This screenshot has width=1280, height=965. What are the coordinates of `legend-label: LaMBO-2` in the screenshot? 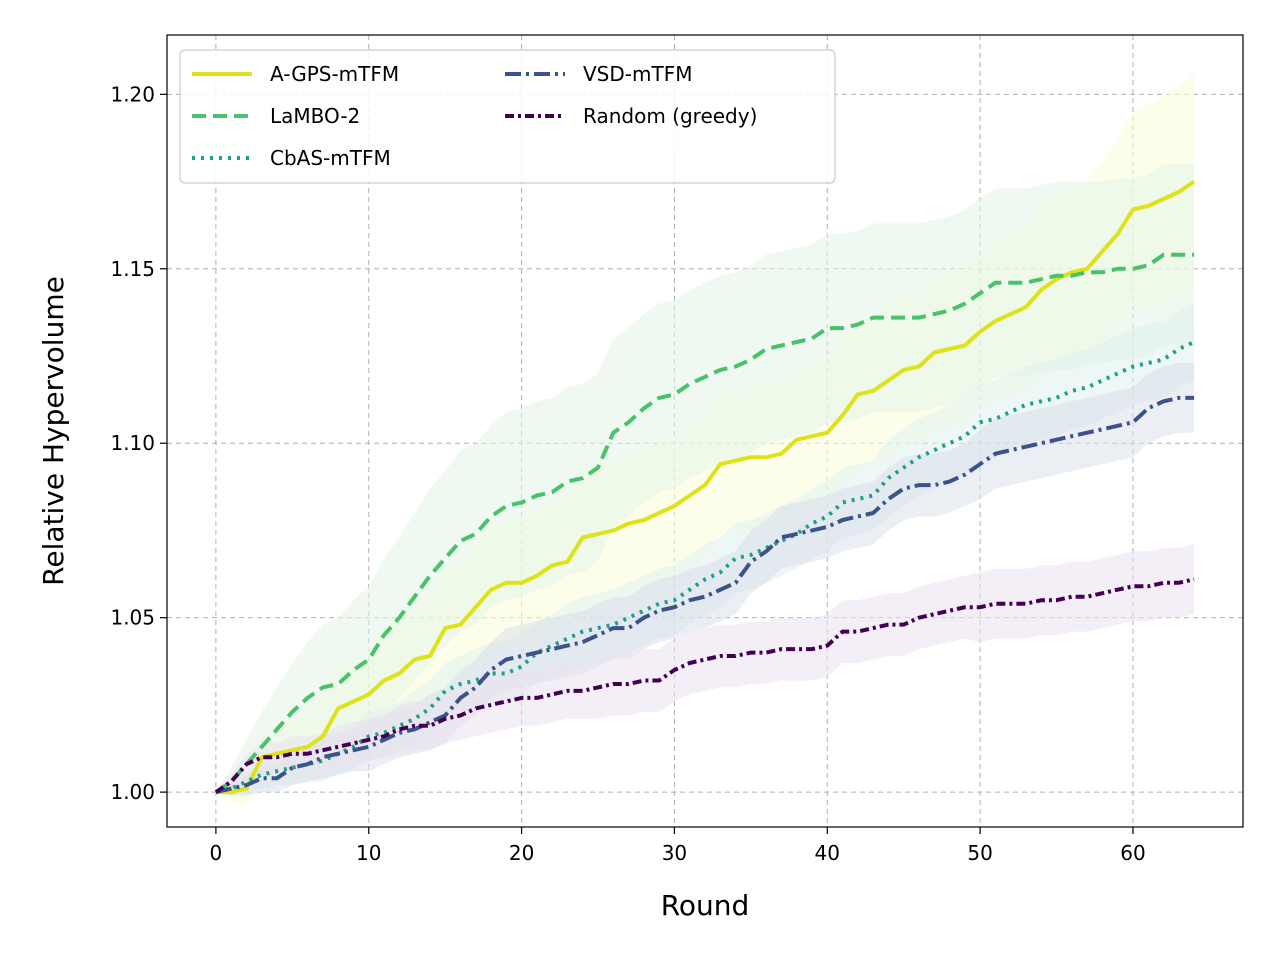 It's located at (315, 116).